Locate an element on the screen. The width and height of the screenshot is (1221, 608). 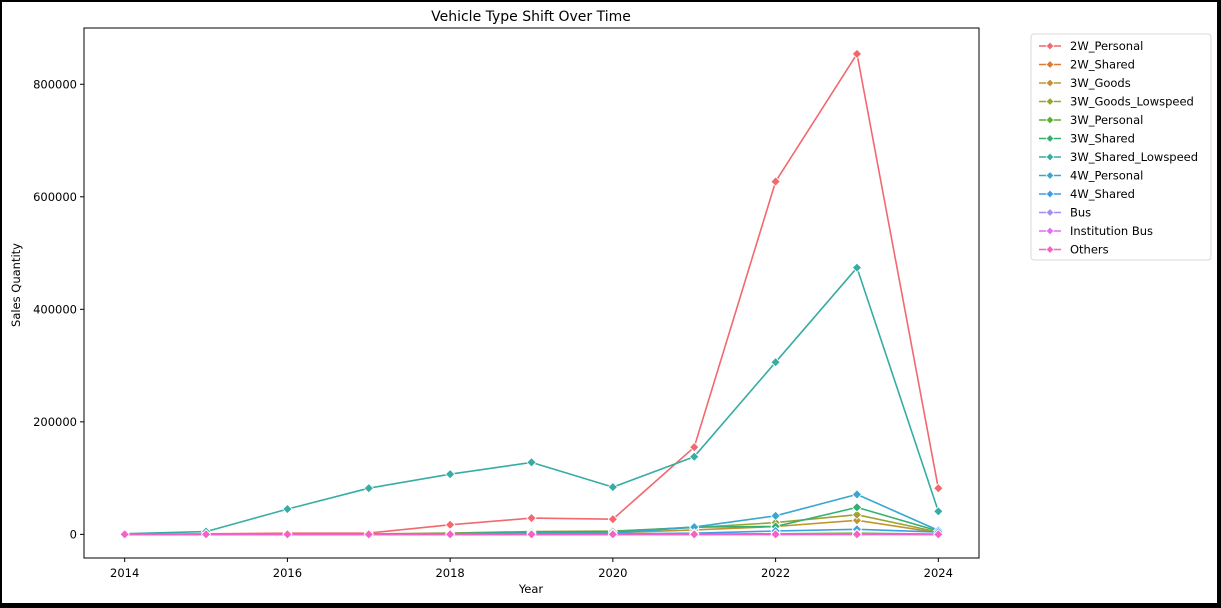
x-tick-label: 2020 is located at coordinates (612, 573).